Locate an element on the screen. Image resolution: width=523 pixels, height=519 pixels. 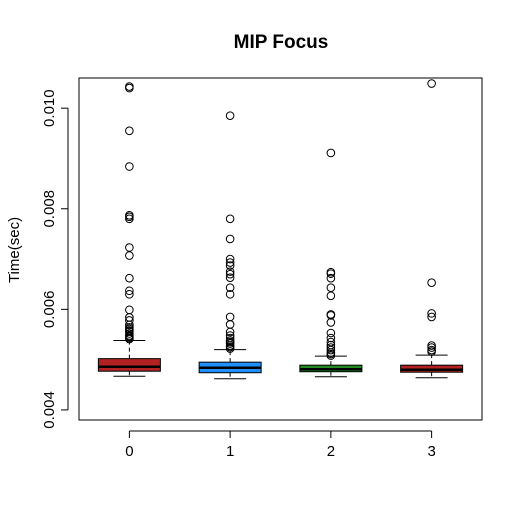
x-axis: 0 1 2 3 is located at coordinates (280, 445).